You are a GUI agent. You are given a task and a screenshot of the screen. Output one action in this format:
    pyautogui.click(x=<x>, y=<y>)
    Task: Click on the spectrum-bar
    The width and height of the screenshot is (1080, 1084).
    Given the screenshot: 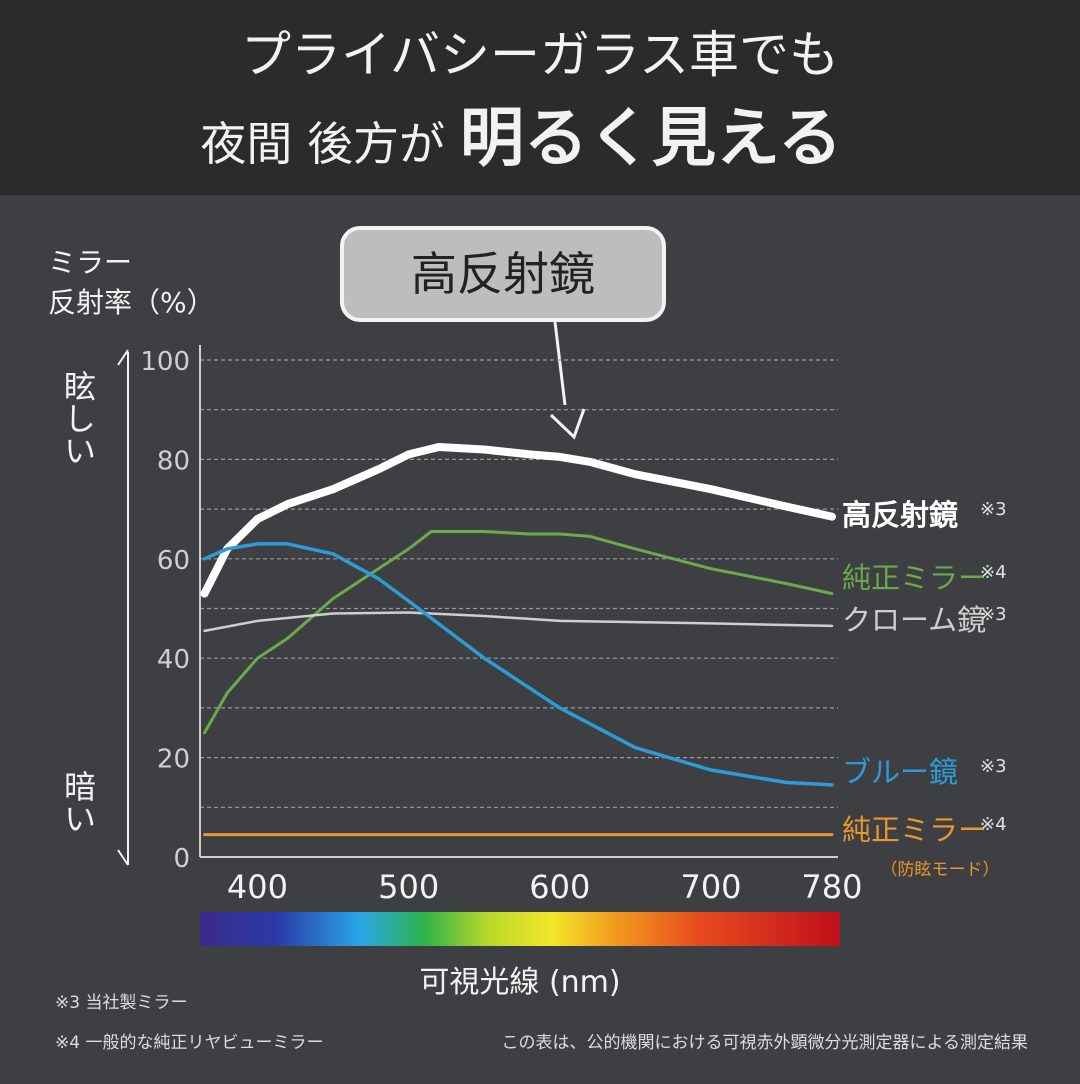 What is the action you would take?
    pyautogui.click(x=520, y=929)
    